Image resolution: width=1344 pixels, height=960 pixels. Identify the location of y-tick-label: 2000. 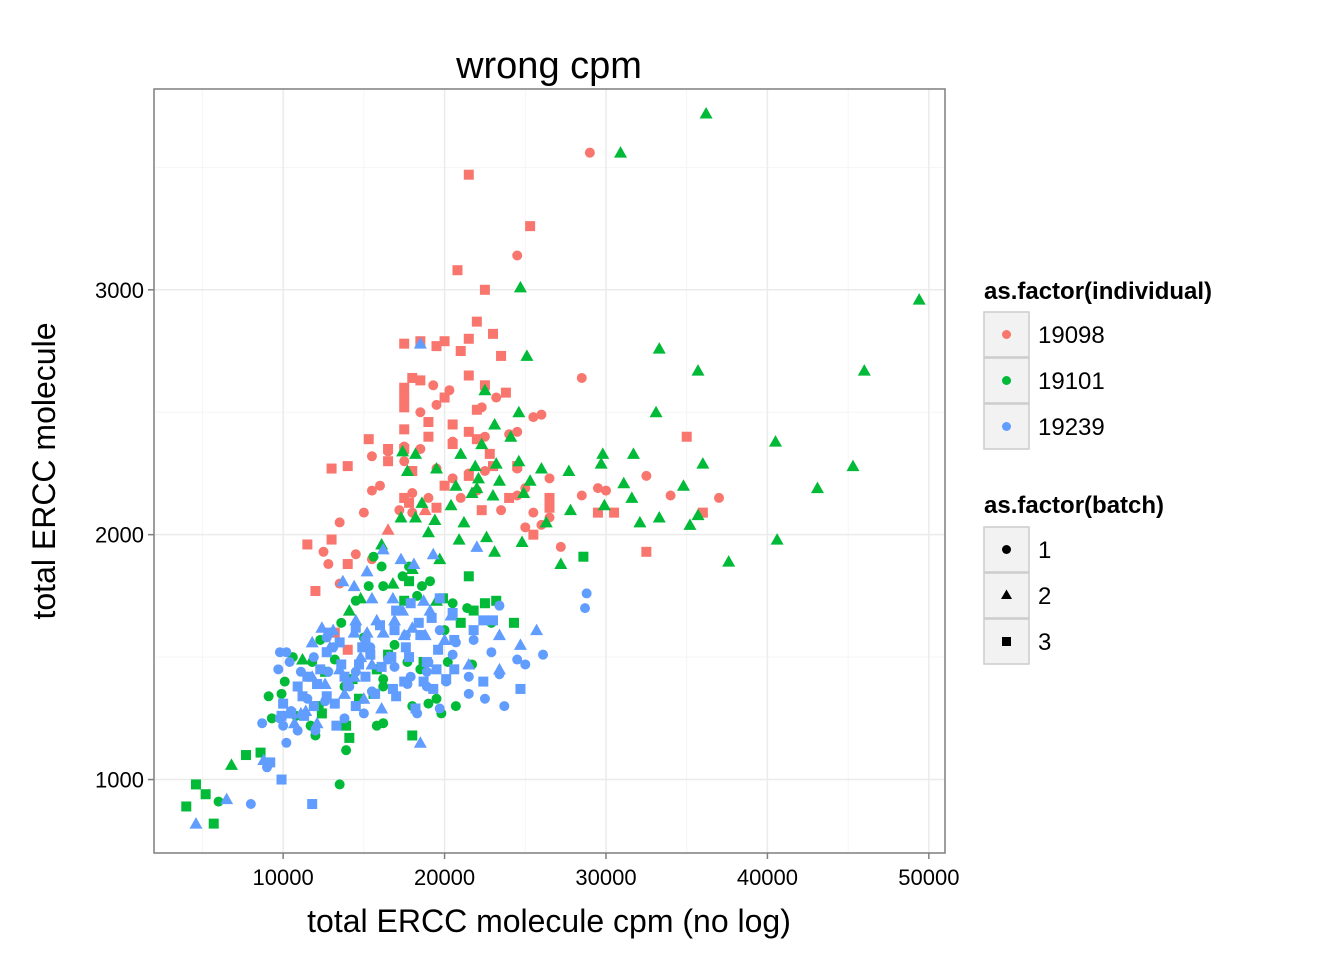
(119, 535).